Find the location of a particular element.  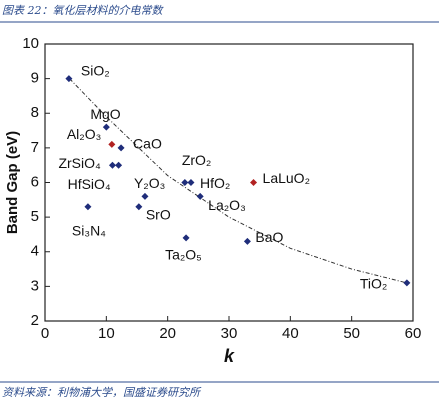

y-tick-label: 9 is located at coordinates (35, 78).